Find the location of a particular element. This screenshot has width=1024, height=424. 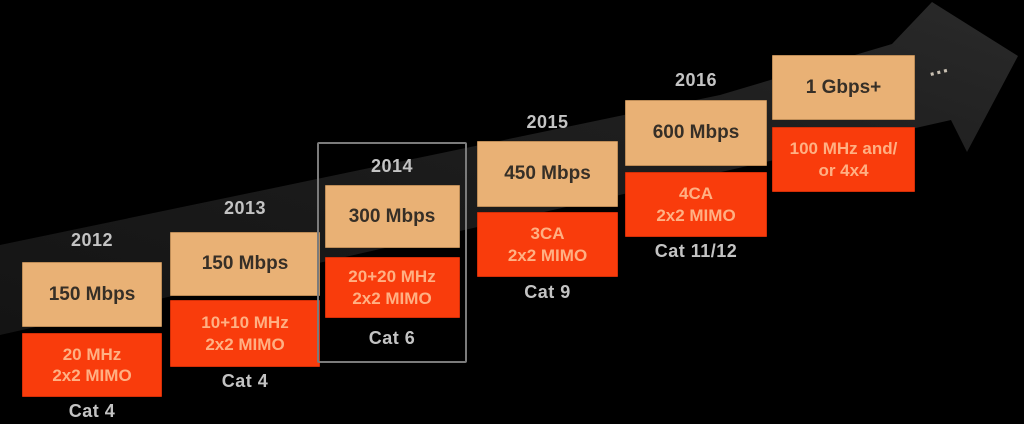

year-label: 2016 is located at coordinates (696, 80).